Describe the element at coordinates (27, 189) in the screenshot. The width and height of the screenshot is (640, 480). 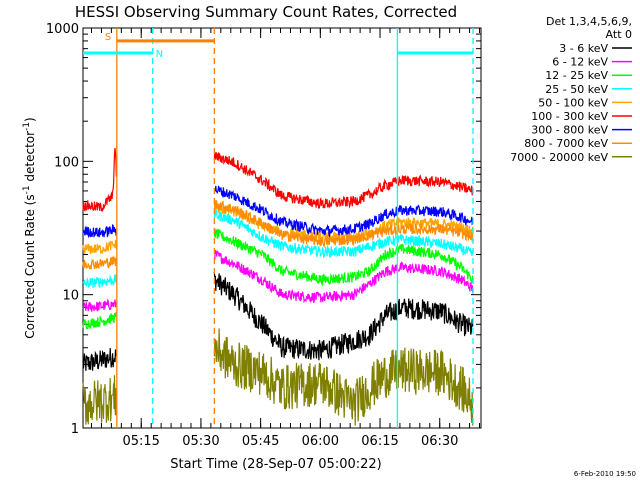
I see `y-axis-label-superscript-1: -1` at that location.